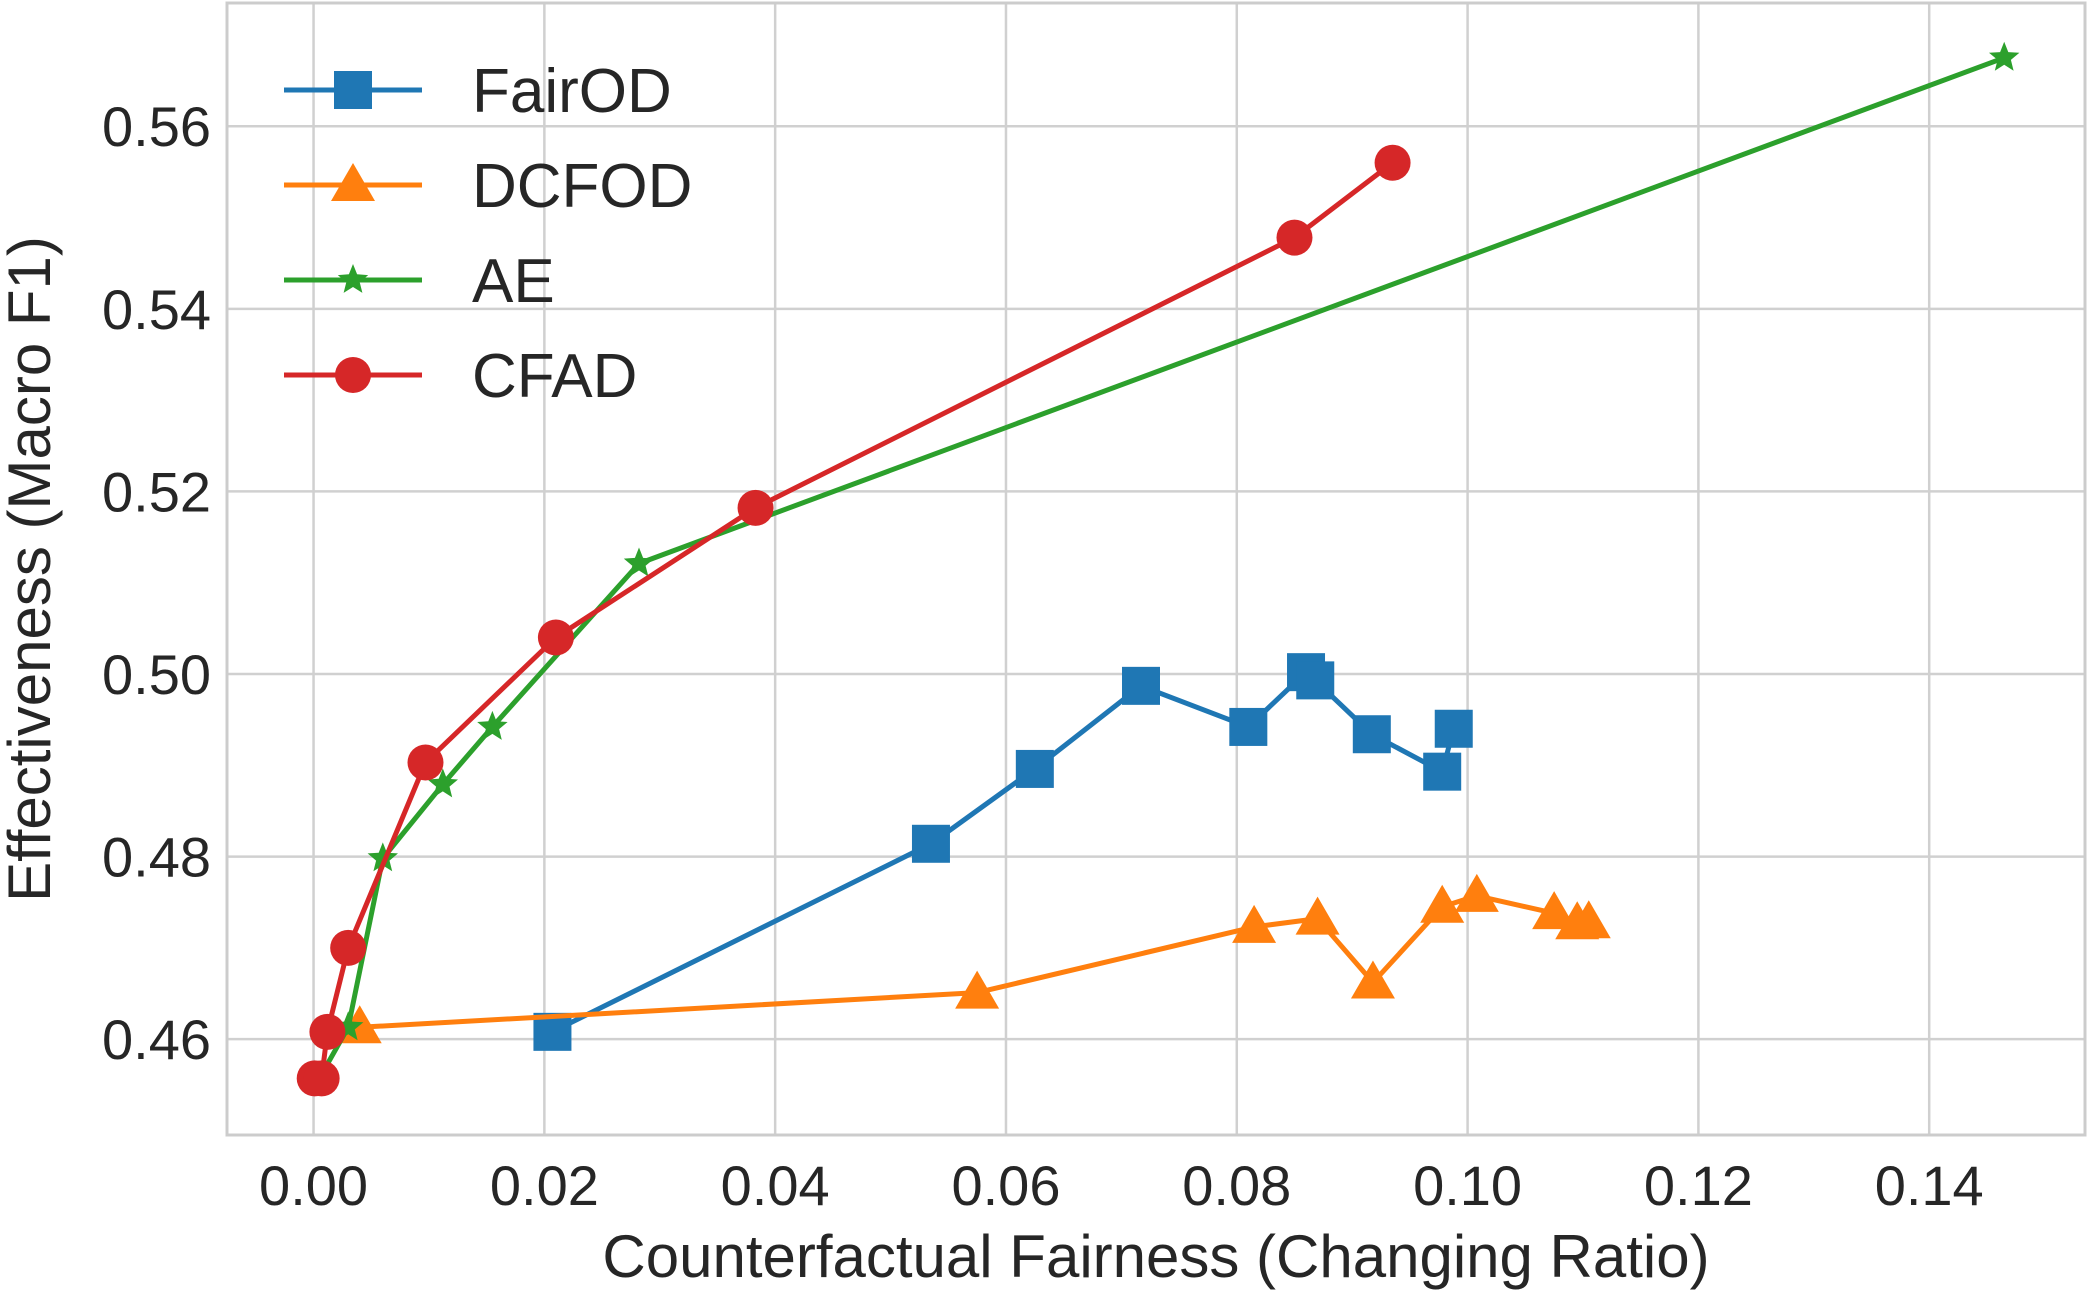 This screenshot has width=2089, height=1293. Describe the element at coordinates (1467, 1185) in the screenshot. I see `x-tick-label: 0.10` at that location.